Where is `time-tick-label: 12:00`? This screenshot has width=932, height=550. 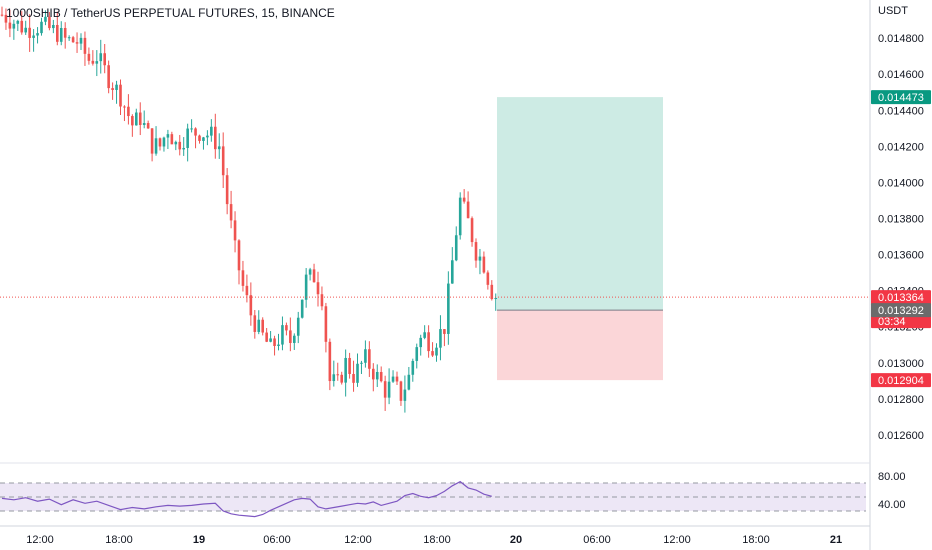 time-tick-label: 12:00 is located at coordinates (358, 540).